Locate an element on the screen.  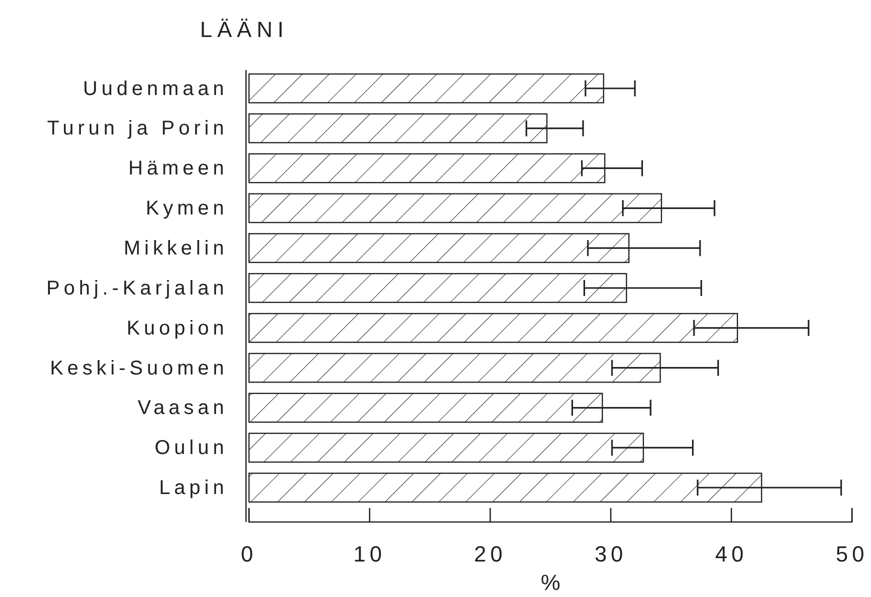
chart-title: LÄÄNI is located at coordinates (244, 29).